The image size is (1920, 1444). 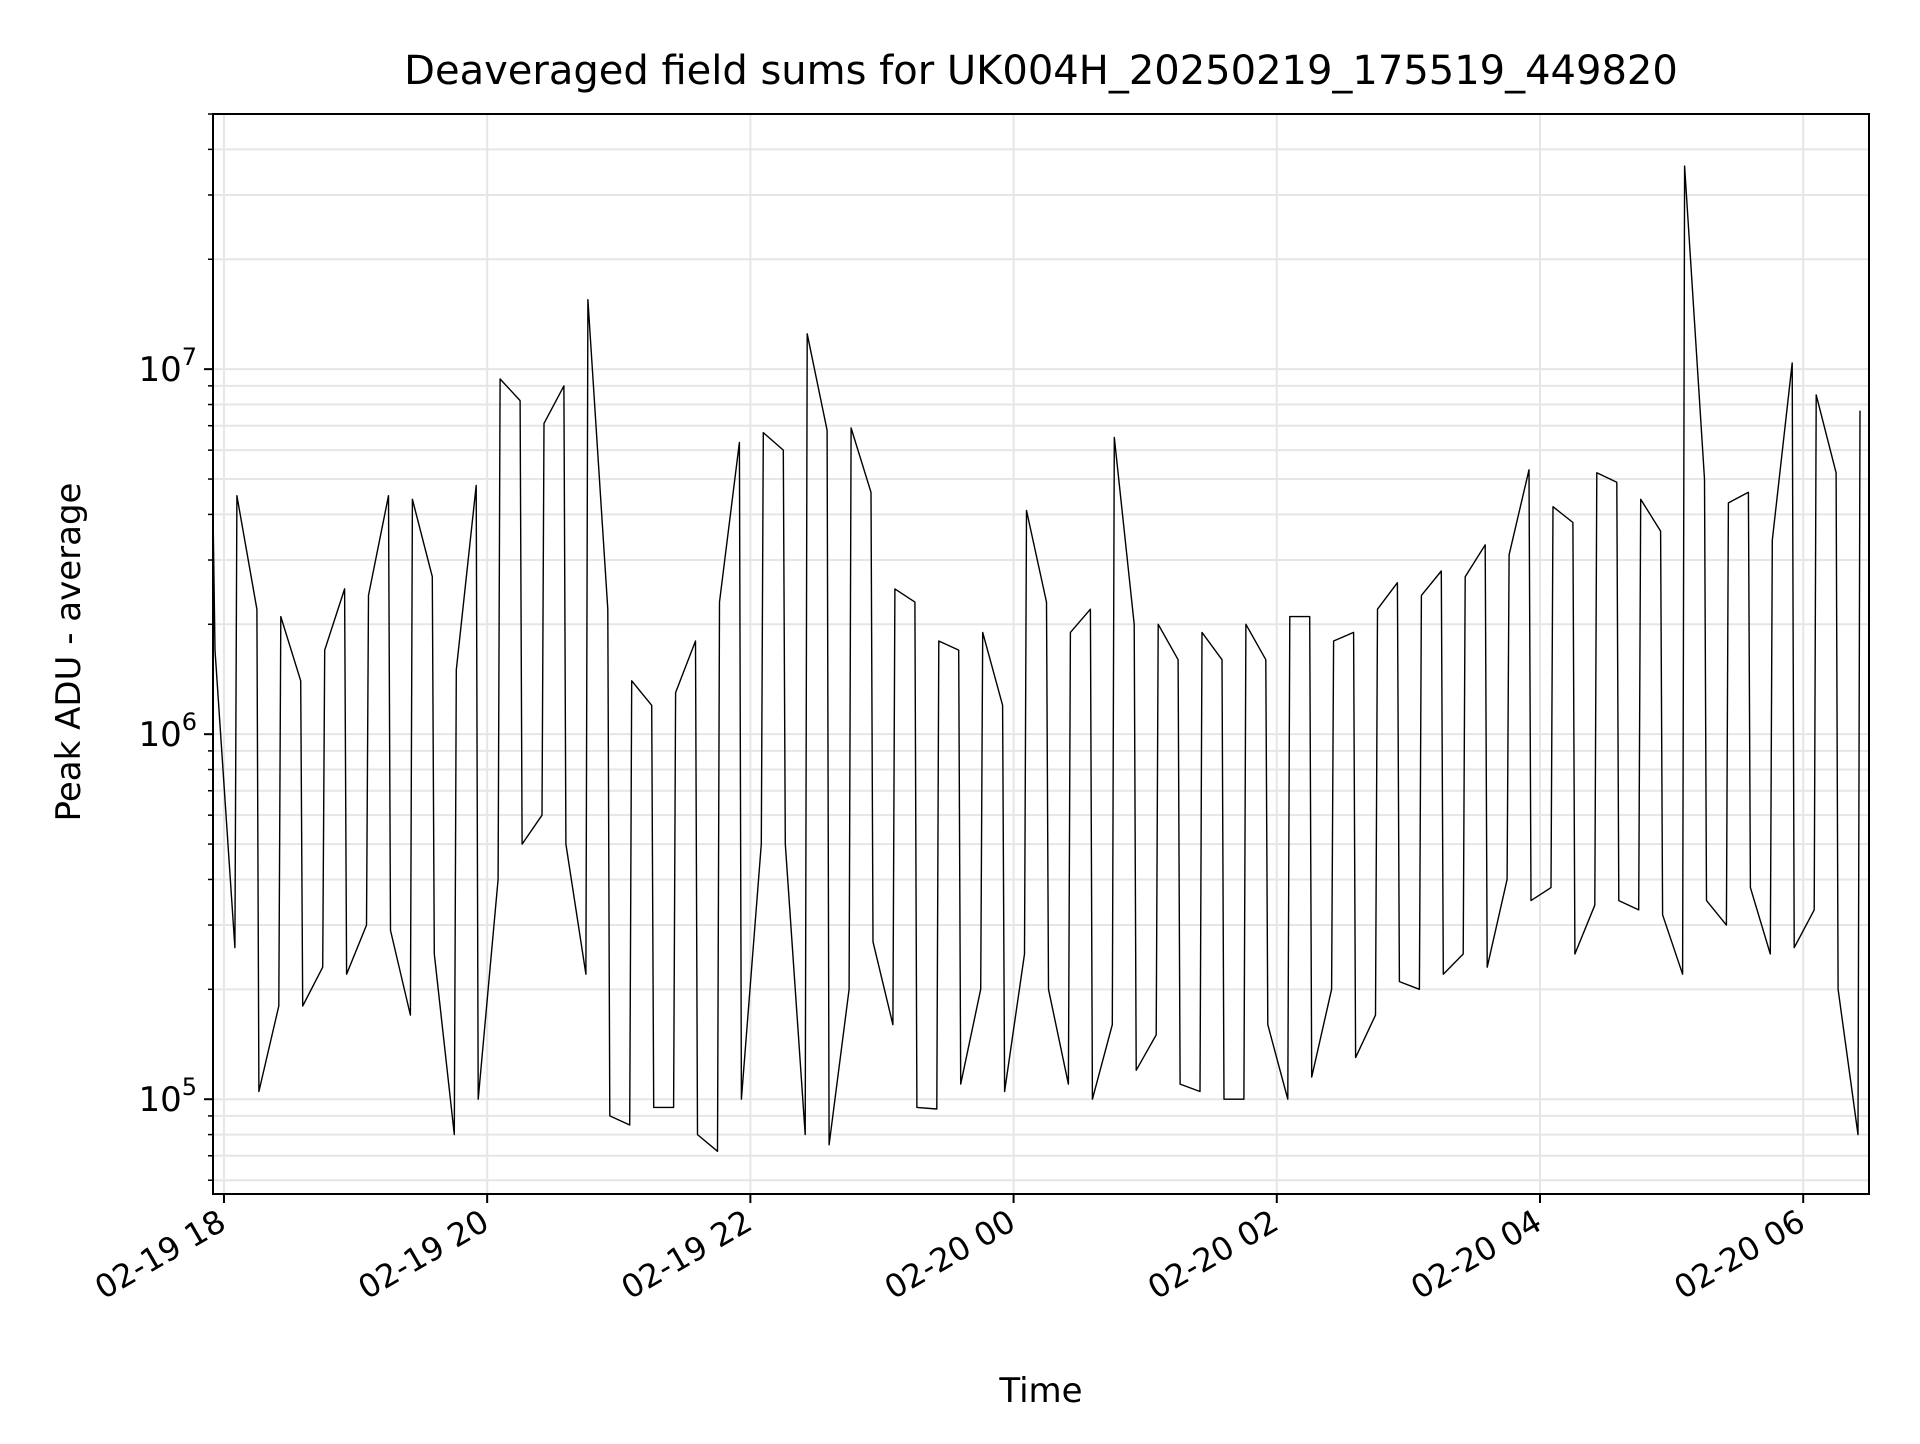 I want to click on y-tick-label: 10⁵, so click(x=167, y=1096).